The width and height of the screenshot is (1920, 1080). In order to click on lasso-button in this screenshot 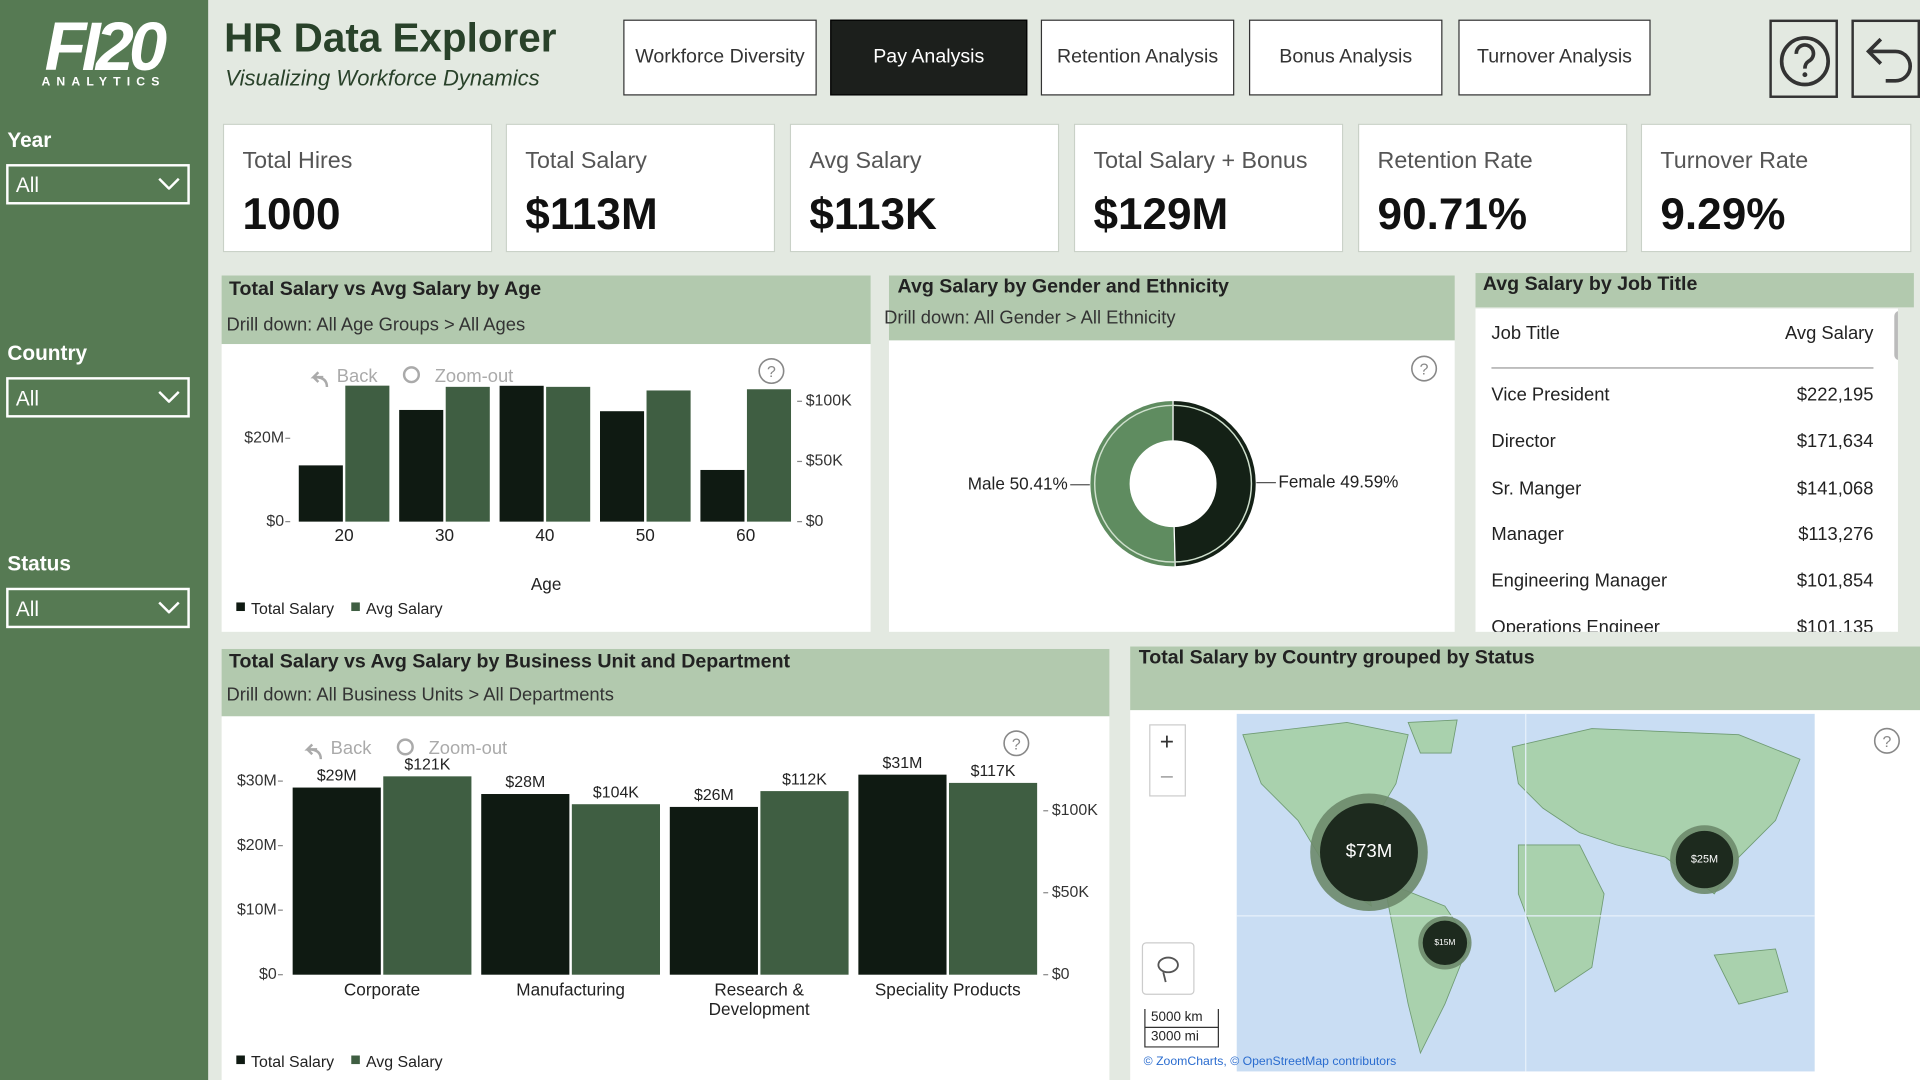, I will do `click(1168, 968)`.